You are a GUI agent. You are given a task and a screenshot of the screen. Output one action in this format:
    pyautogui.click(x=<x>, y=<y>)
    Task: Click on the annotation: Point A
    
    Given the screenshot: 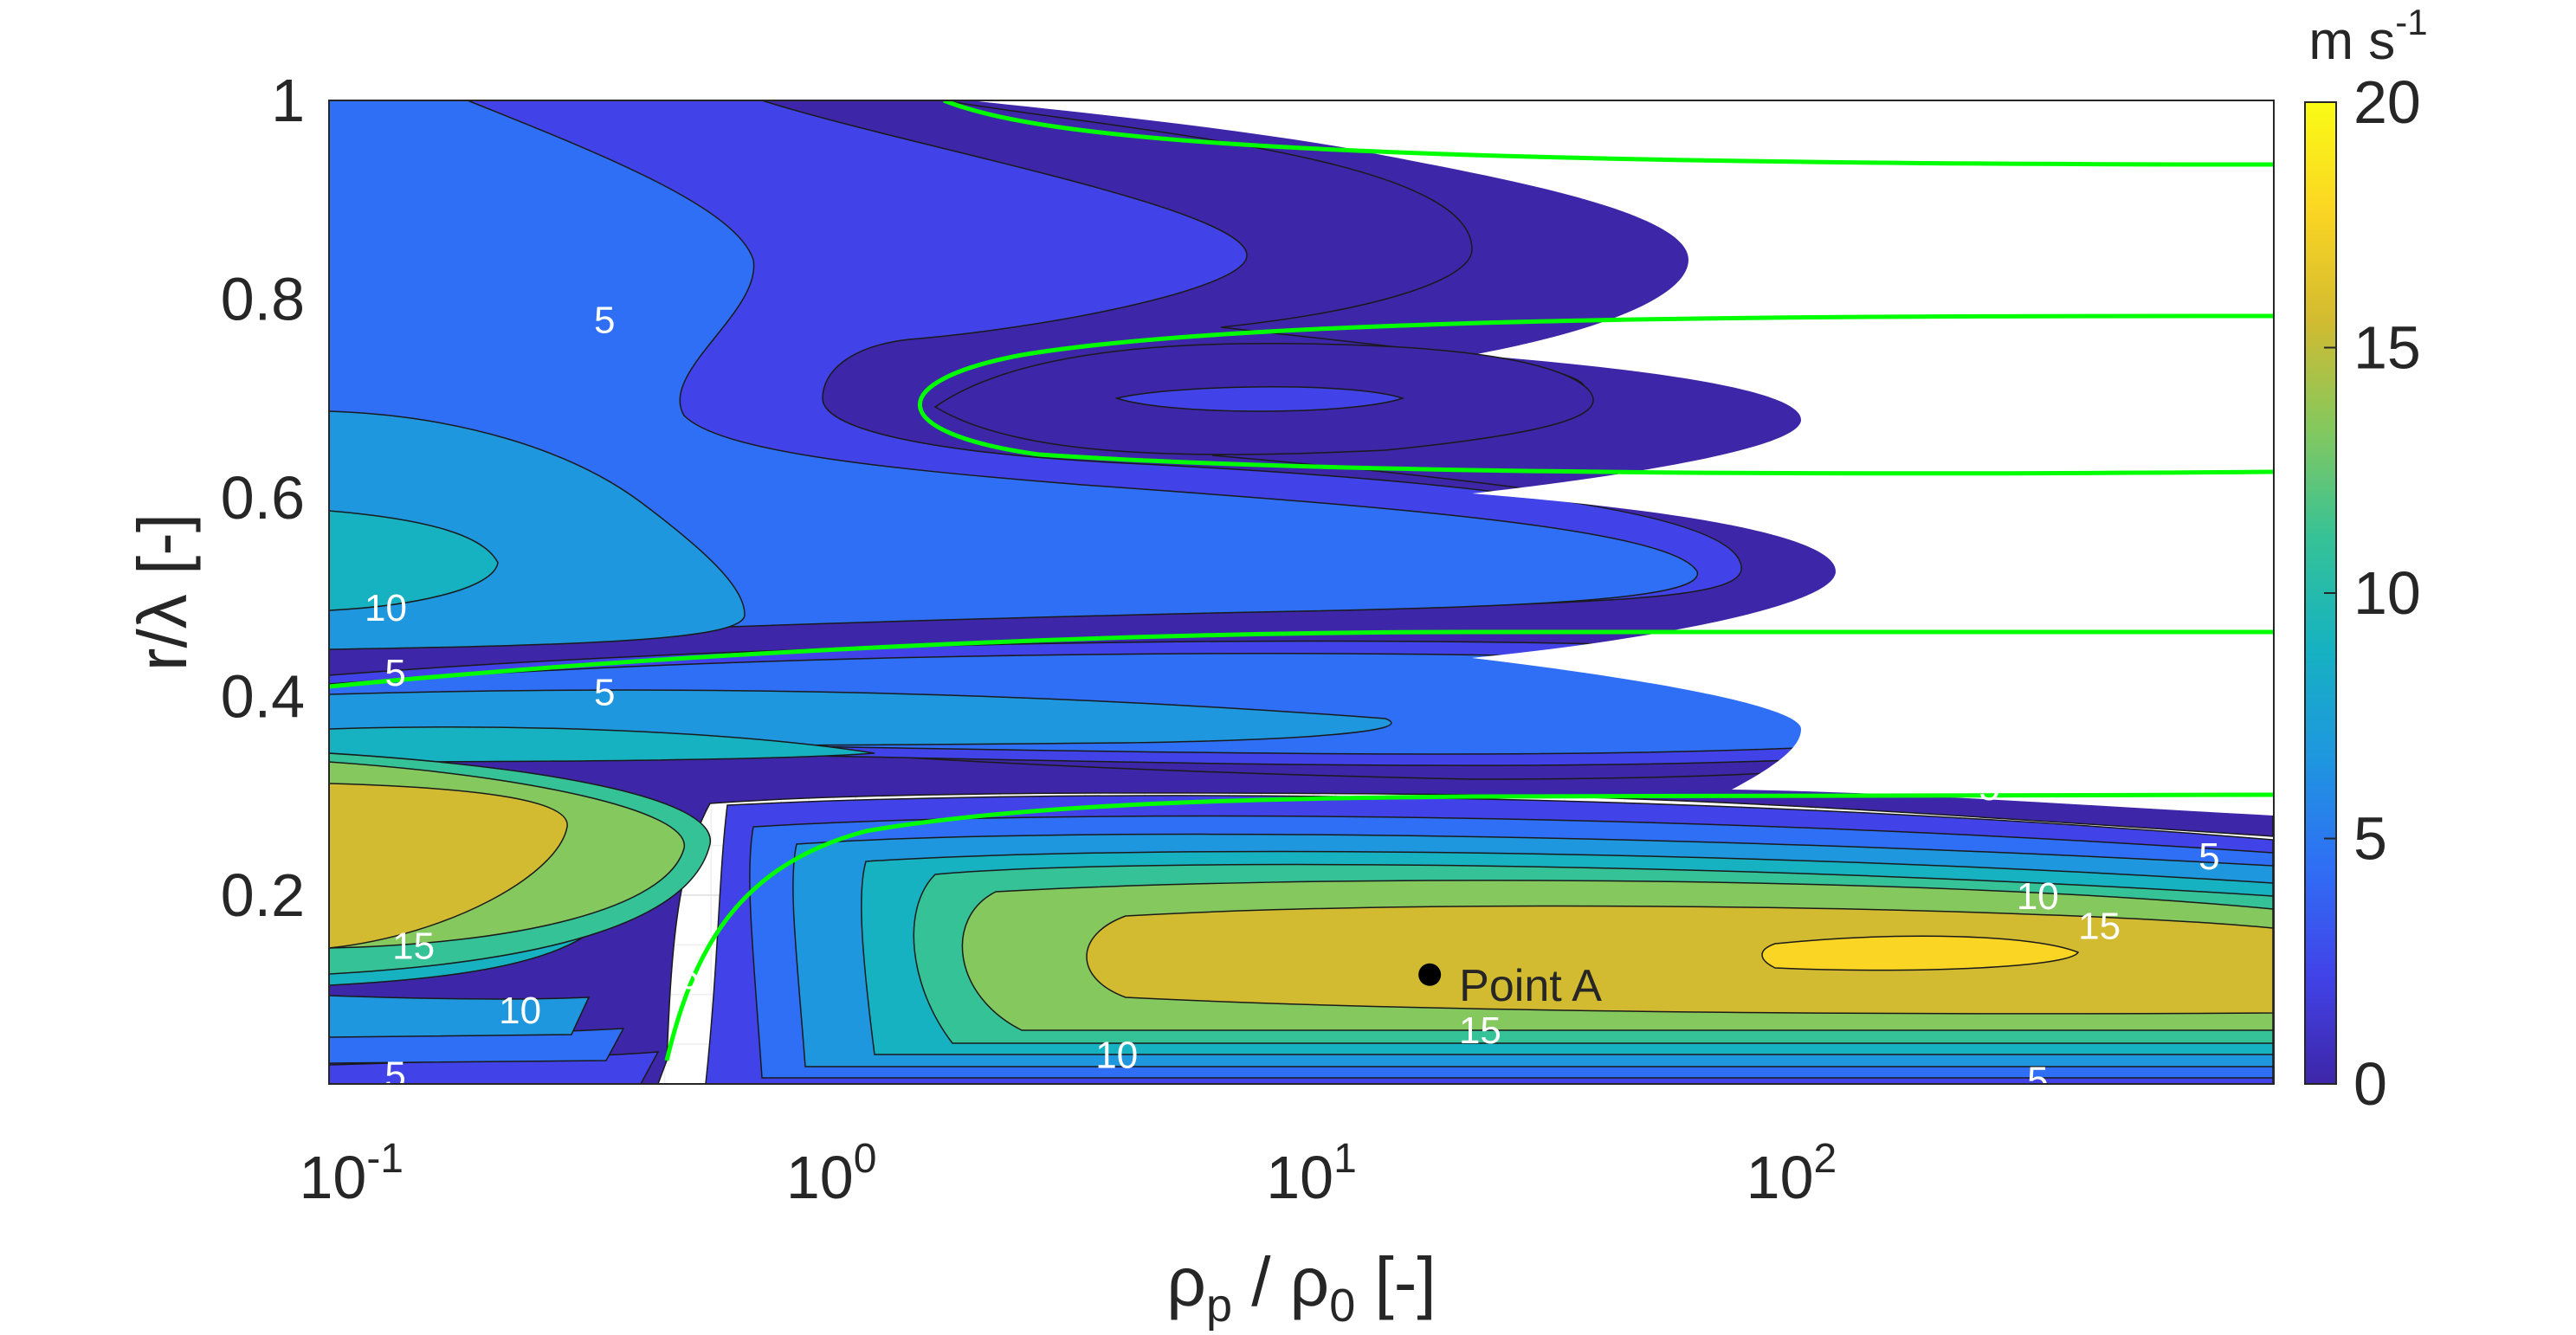 What is the action you would take?
    pyautogui.click(x=1510, y=986)
    